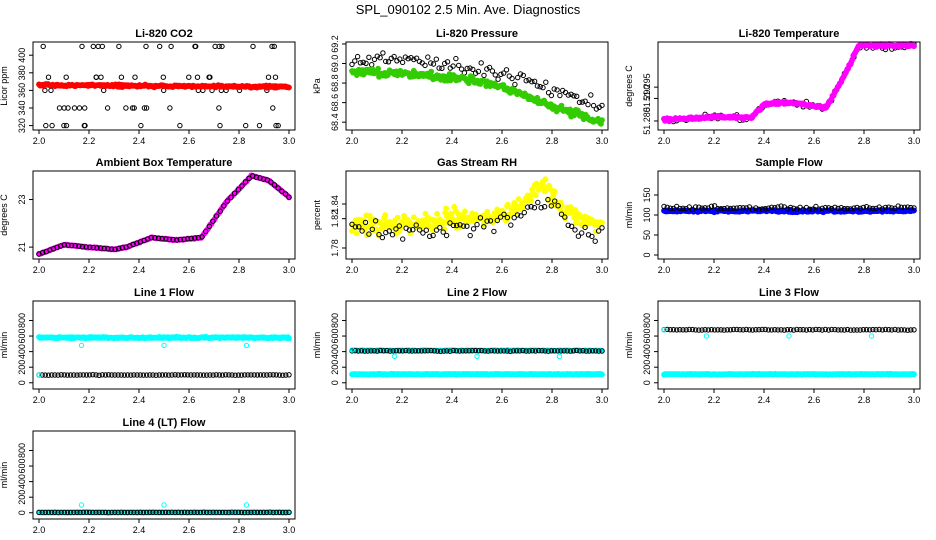 This screenshot has width=936, height=540. Describe the element at coordinates (647, 235) in the screenshot. I see `y-tick-label: 50` at that location.